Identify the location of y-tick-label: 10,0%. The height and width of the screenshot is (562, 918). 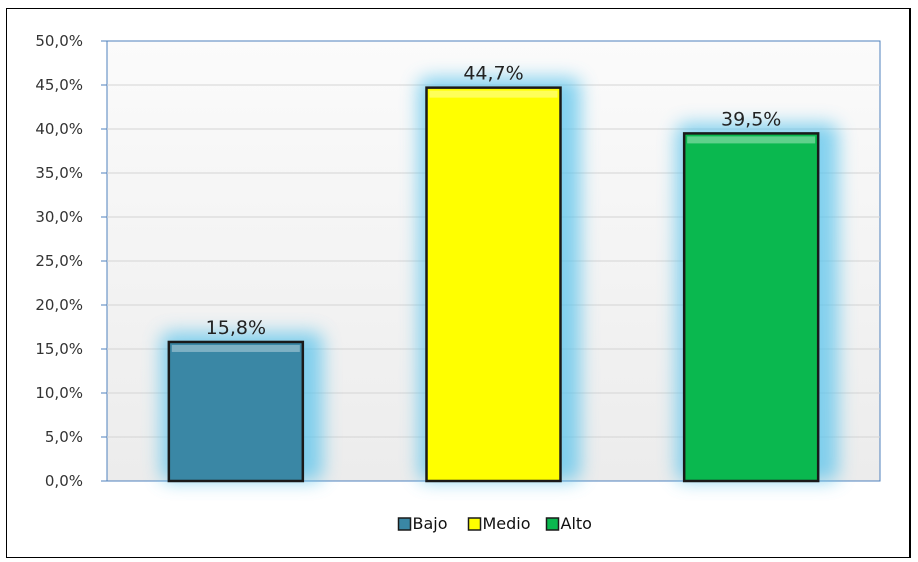
(59, 393).